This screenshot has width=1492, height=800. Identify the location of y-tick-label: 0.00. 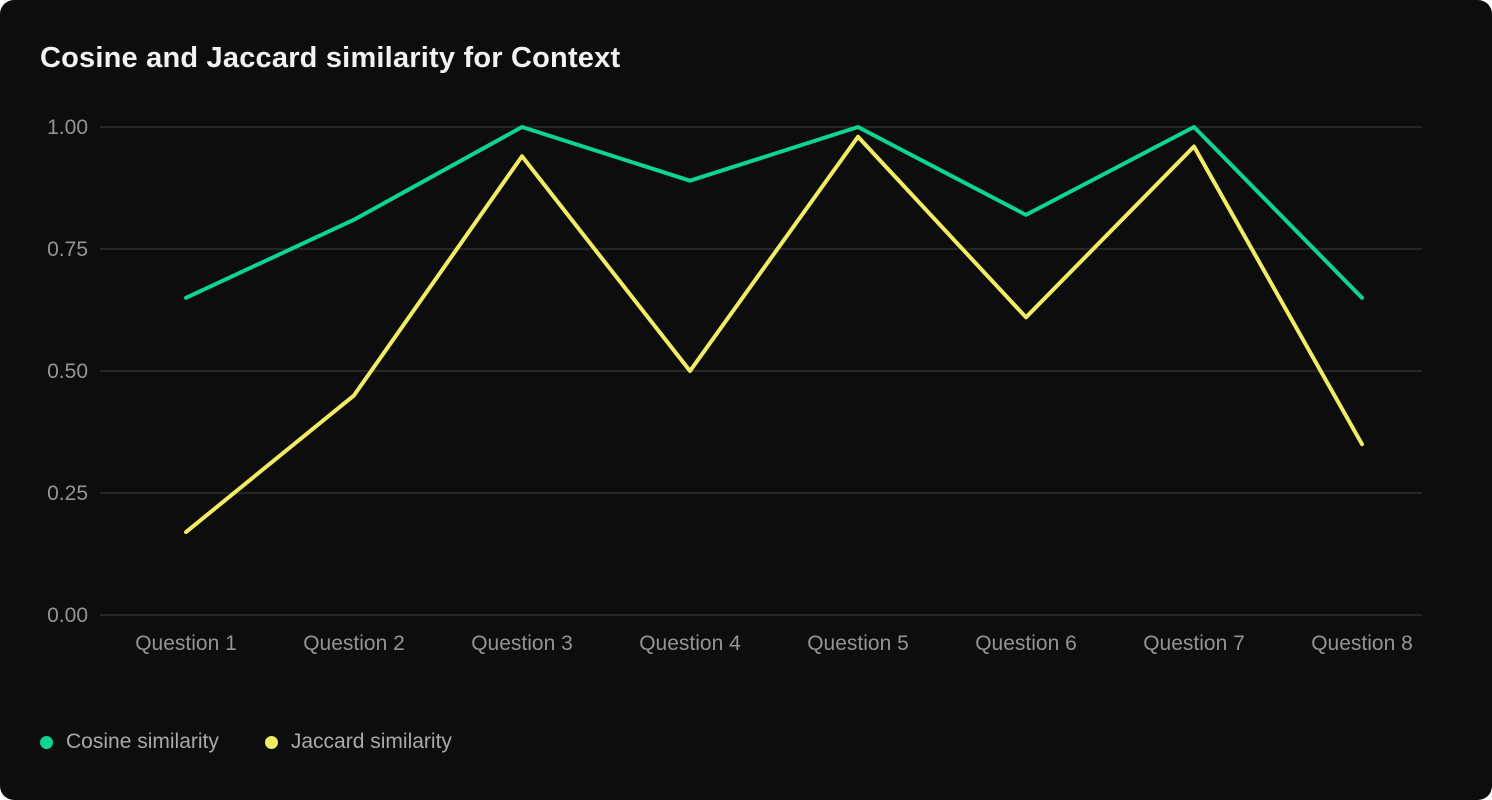
(67, 615).